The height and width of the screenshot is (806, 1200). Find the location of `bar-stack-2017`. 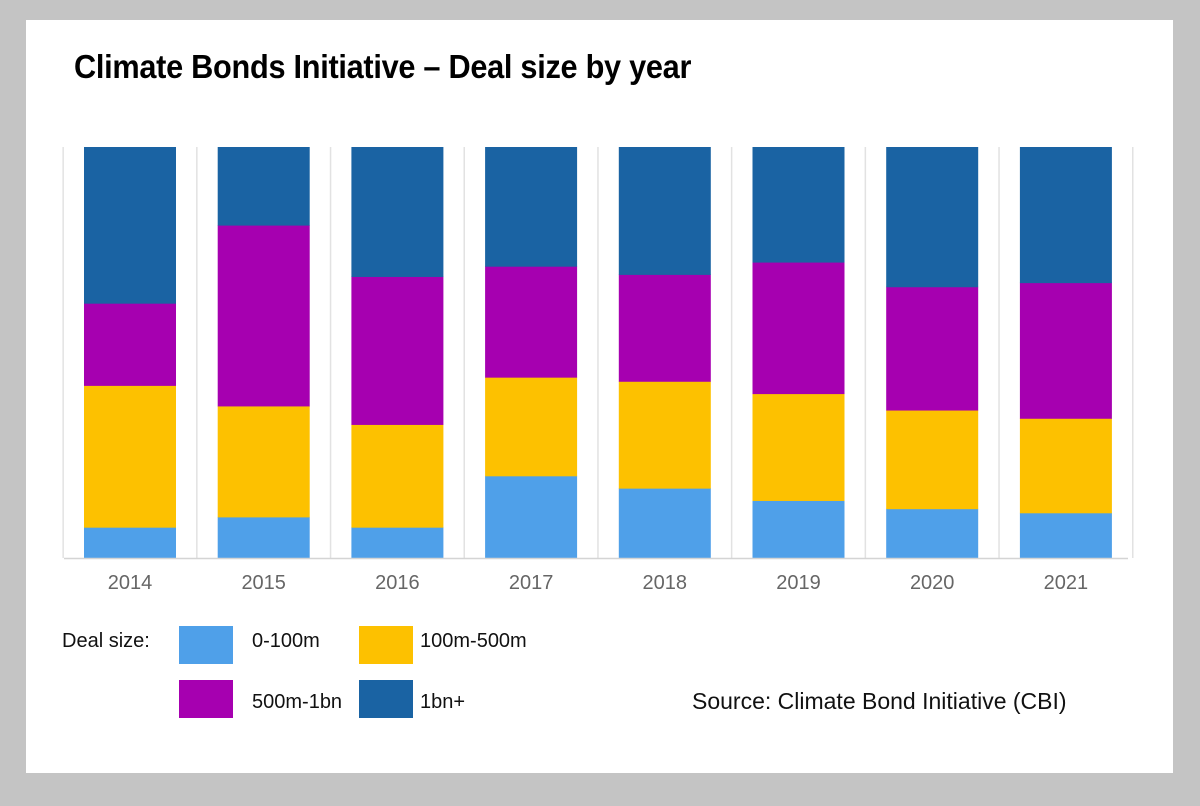

bar-stack-2017 is located at coordinates (531, 353).